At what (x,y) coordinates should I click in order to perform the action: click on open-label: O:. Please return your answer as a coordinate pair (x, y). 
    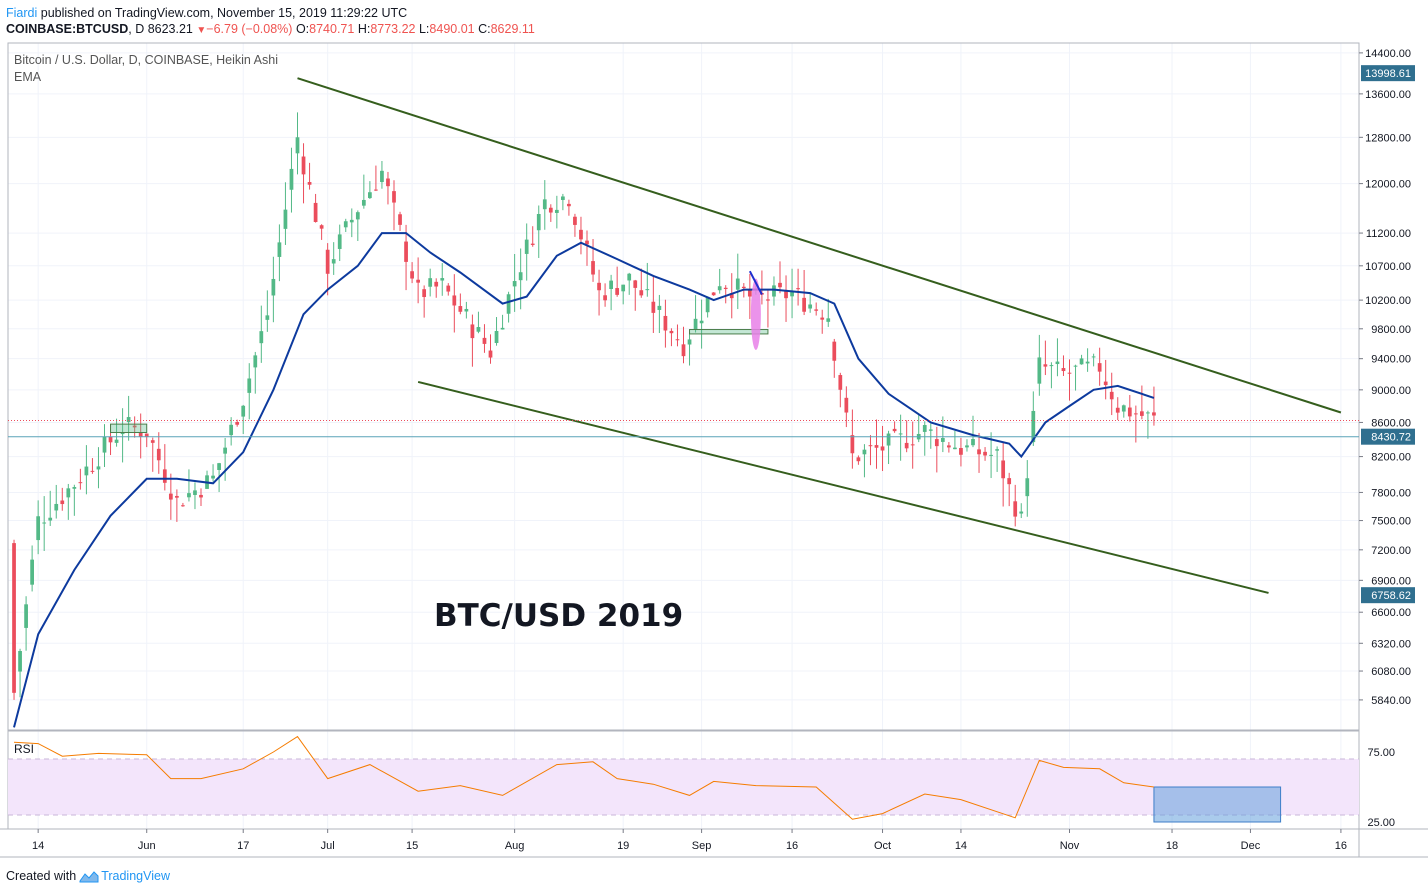
    Looking at the image, I should click on (302, 29).